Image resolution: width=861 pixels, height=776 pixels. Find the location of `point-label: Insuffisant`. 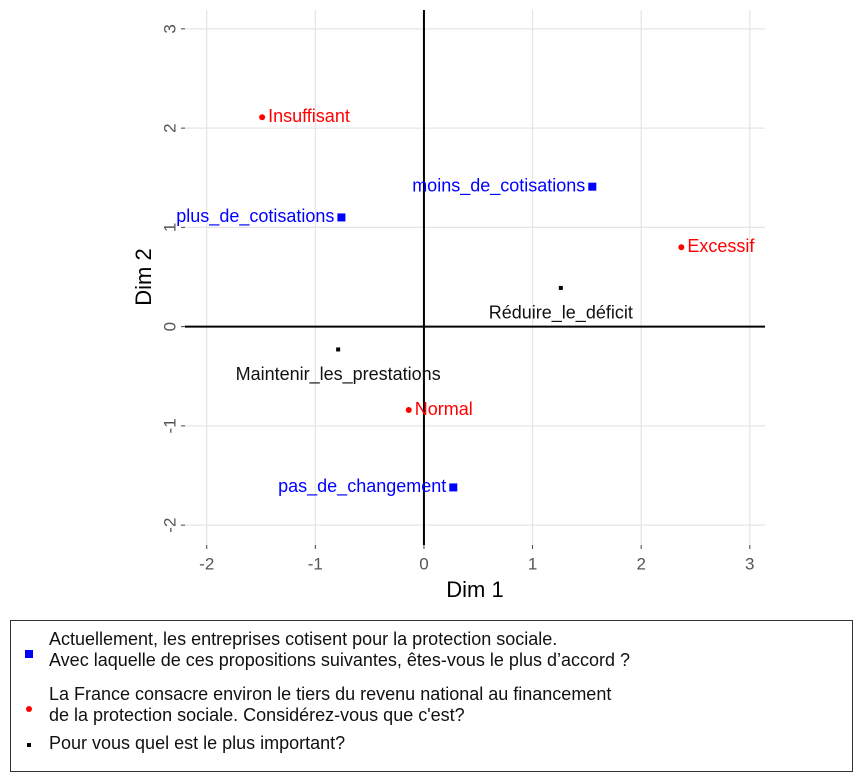

point-label: Insuffisant is located at coordinates (309, 116).